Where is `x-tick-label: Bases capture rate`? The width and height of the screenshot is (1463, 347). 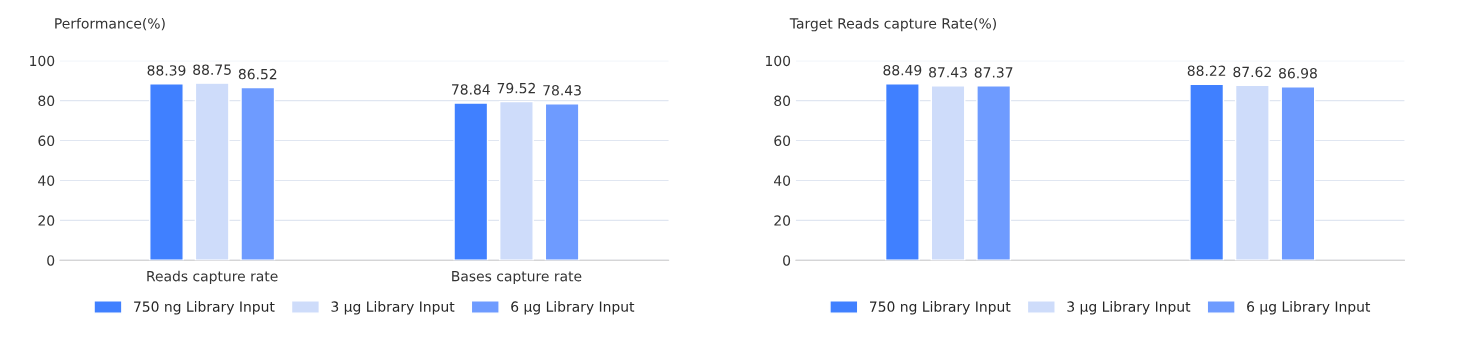
x-tick-label: Bases capture rate is located at coordinates (517, 278).